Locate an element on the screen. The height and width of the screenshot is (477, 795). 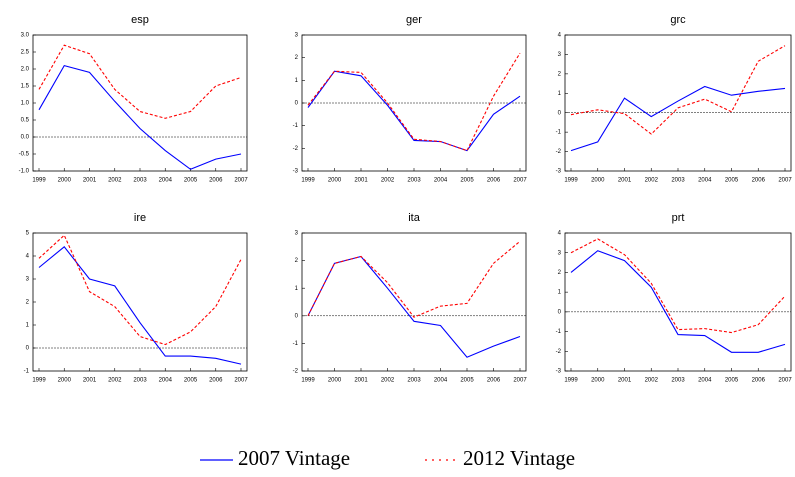
y-tick-label: -0.5 is located at coordinates (24, 155).